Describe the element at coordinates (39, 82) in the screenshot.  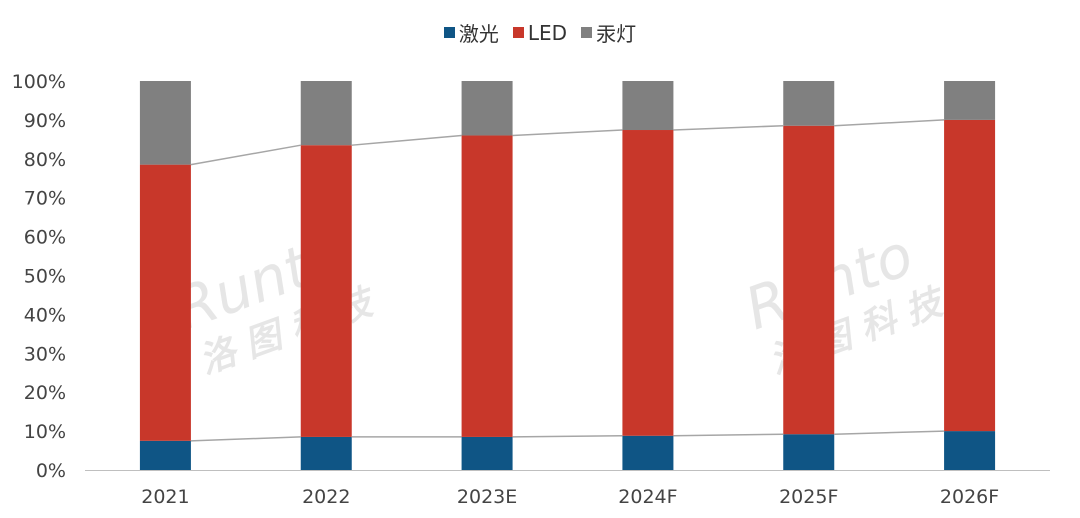
I see `y-tick-label: 100%` at that location.